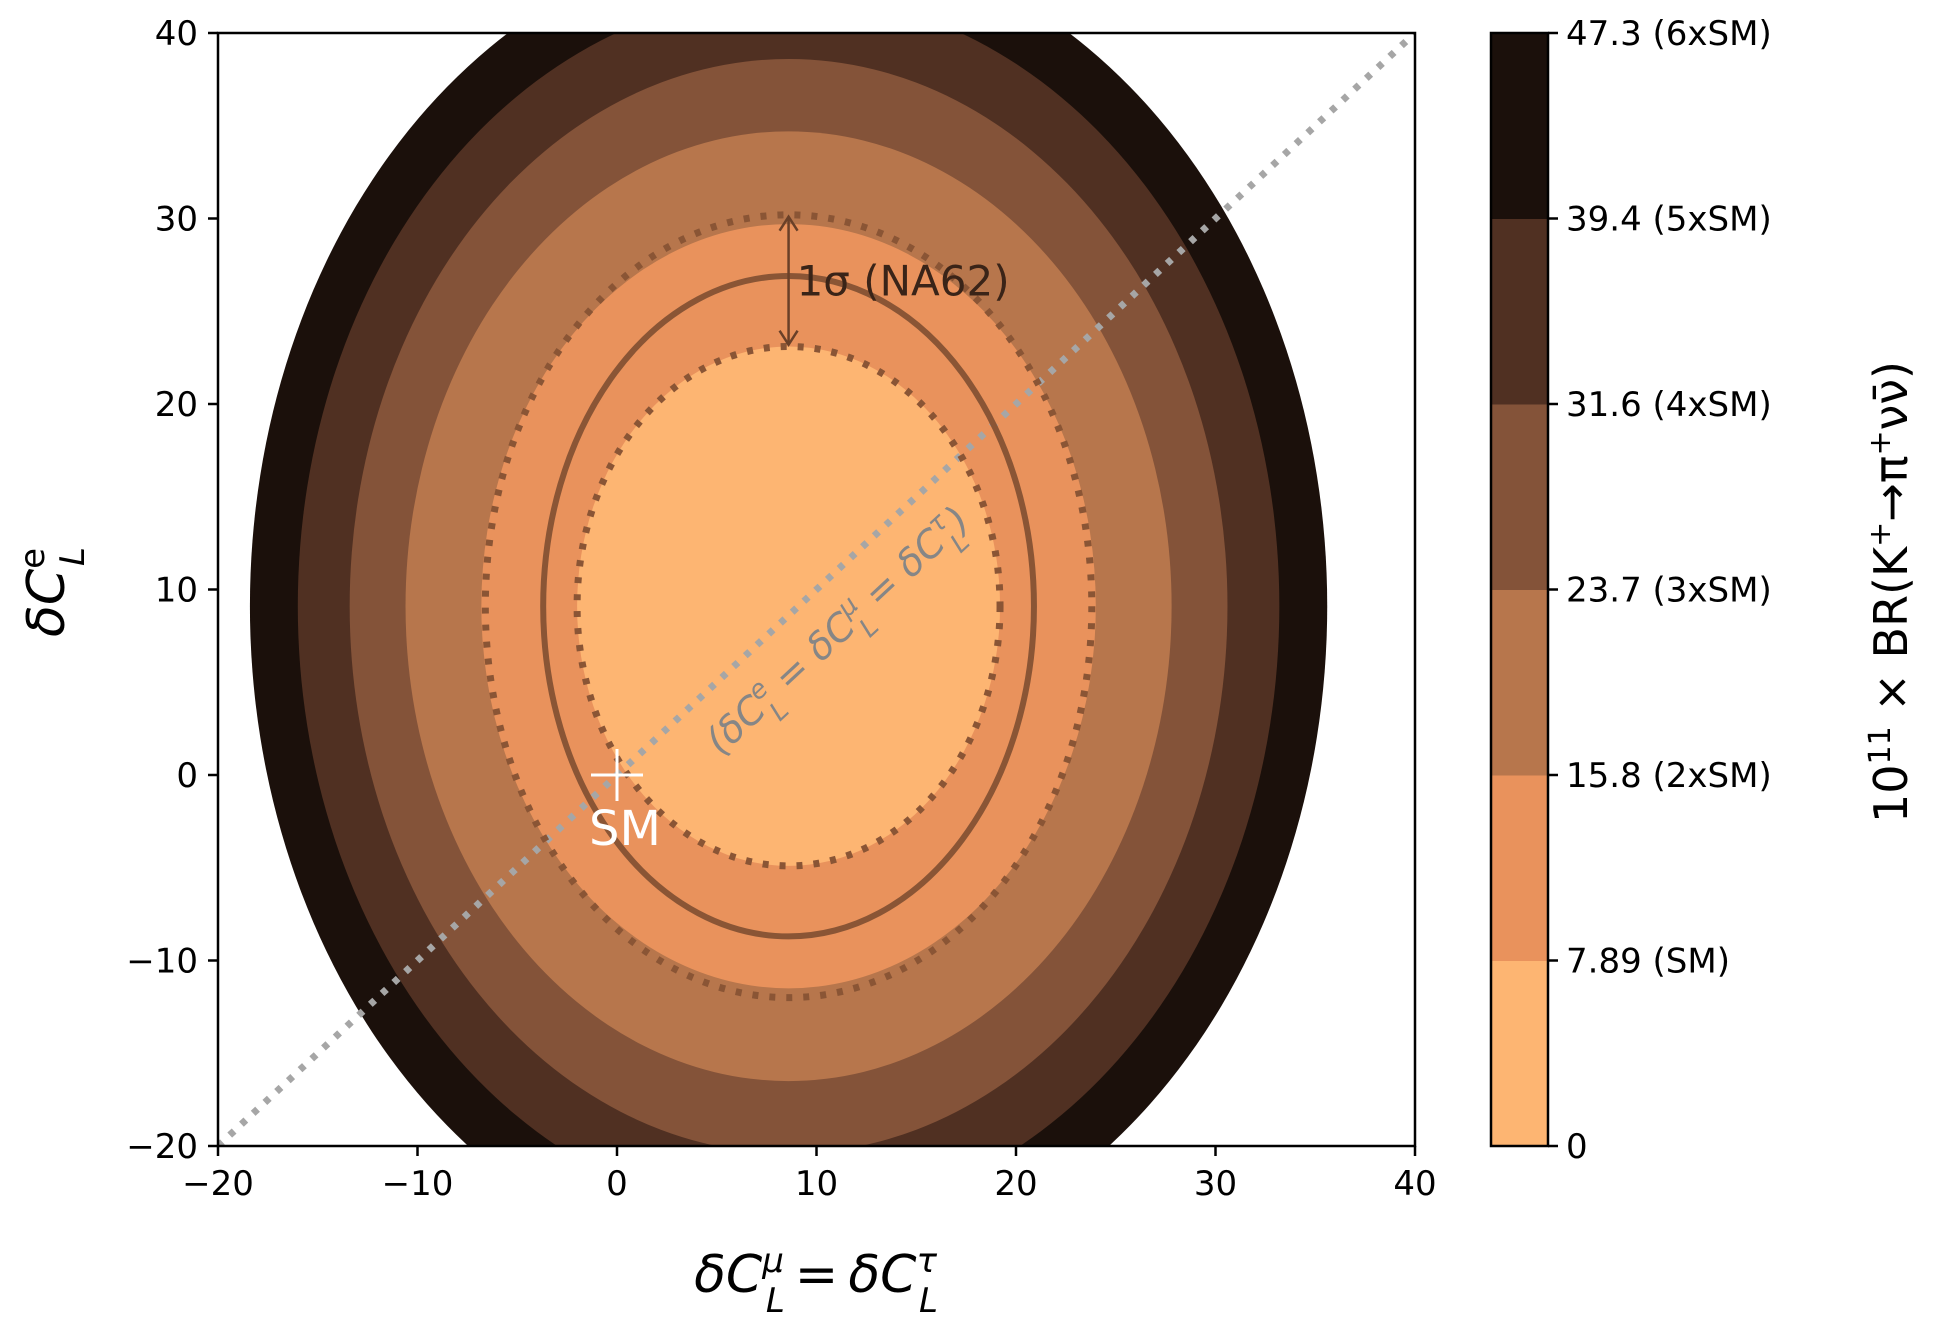  Describe the element at coordinates (788, 338) in the screenshot. I see `sigma-arrow-head-bottom` at that location.